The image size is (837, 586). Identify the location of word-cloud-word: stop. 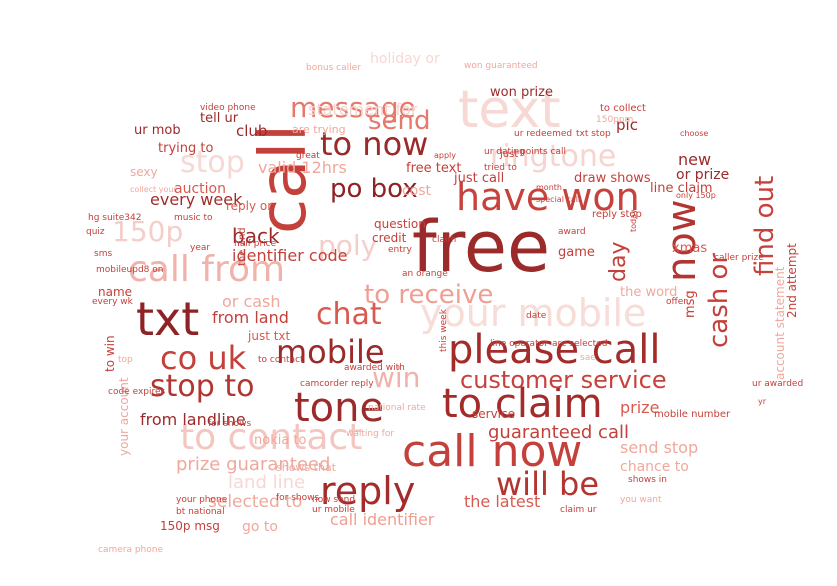
(212, 162).